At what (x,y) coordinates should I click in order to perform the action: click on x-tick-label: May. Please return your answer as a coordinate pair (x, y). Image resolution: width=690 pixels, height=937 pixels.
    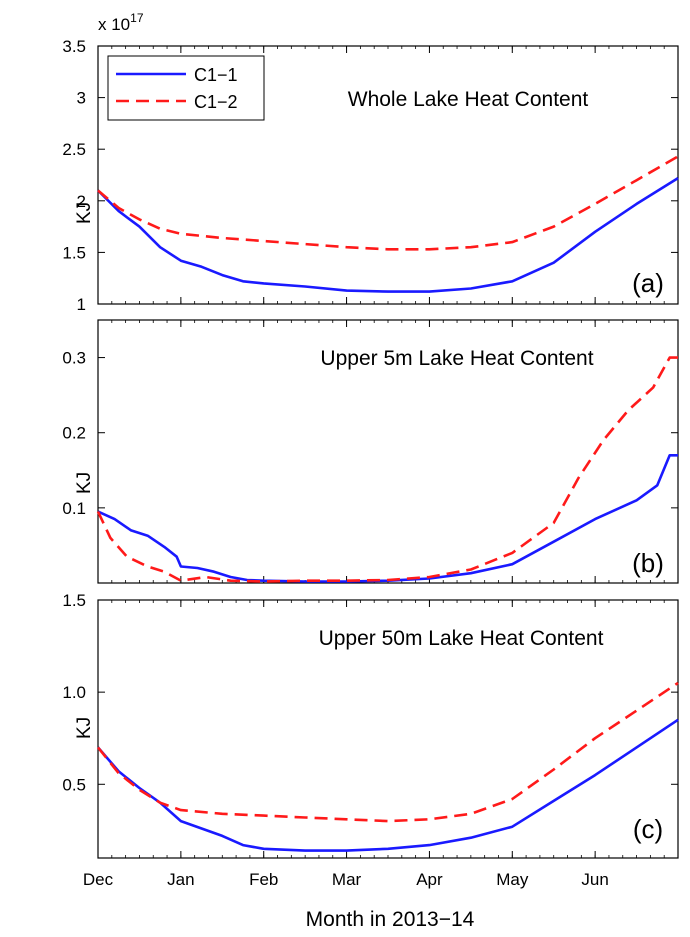
    Looking at the image, I should click on (512, 879).